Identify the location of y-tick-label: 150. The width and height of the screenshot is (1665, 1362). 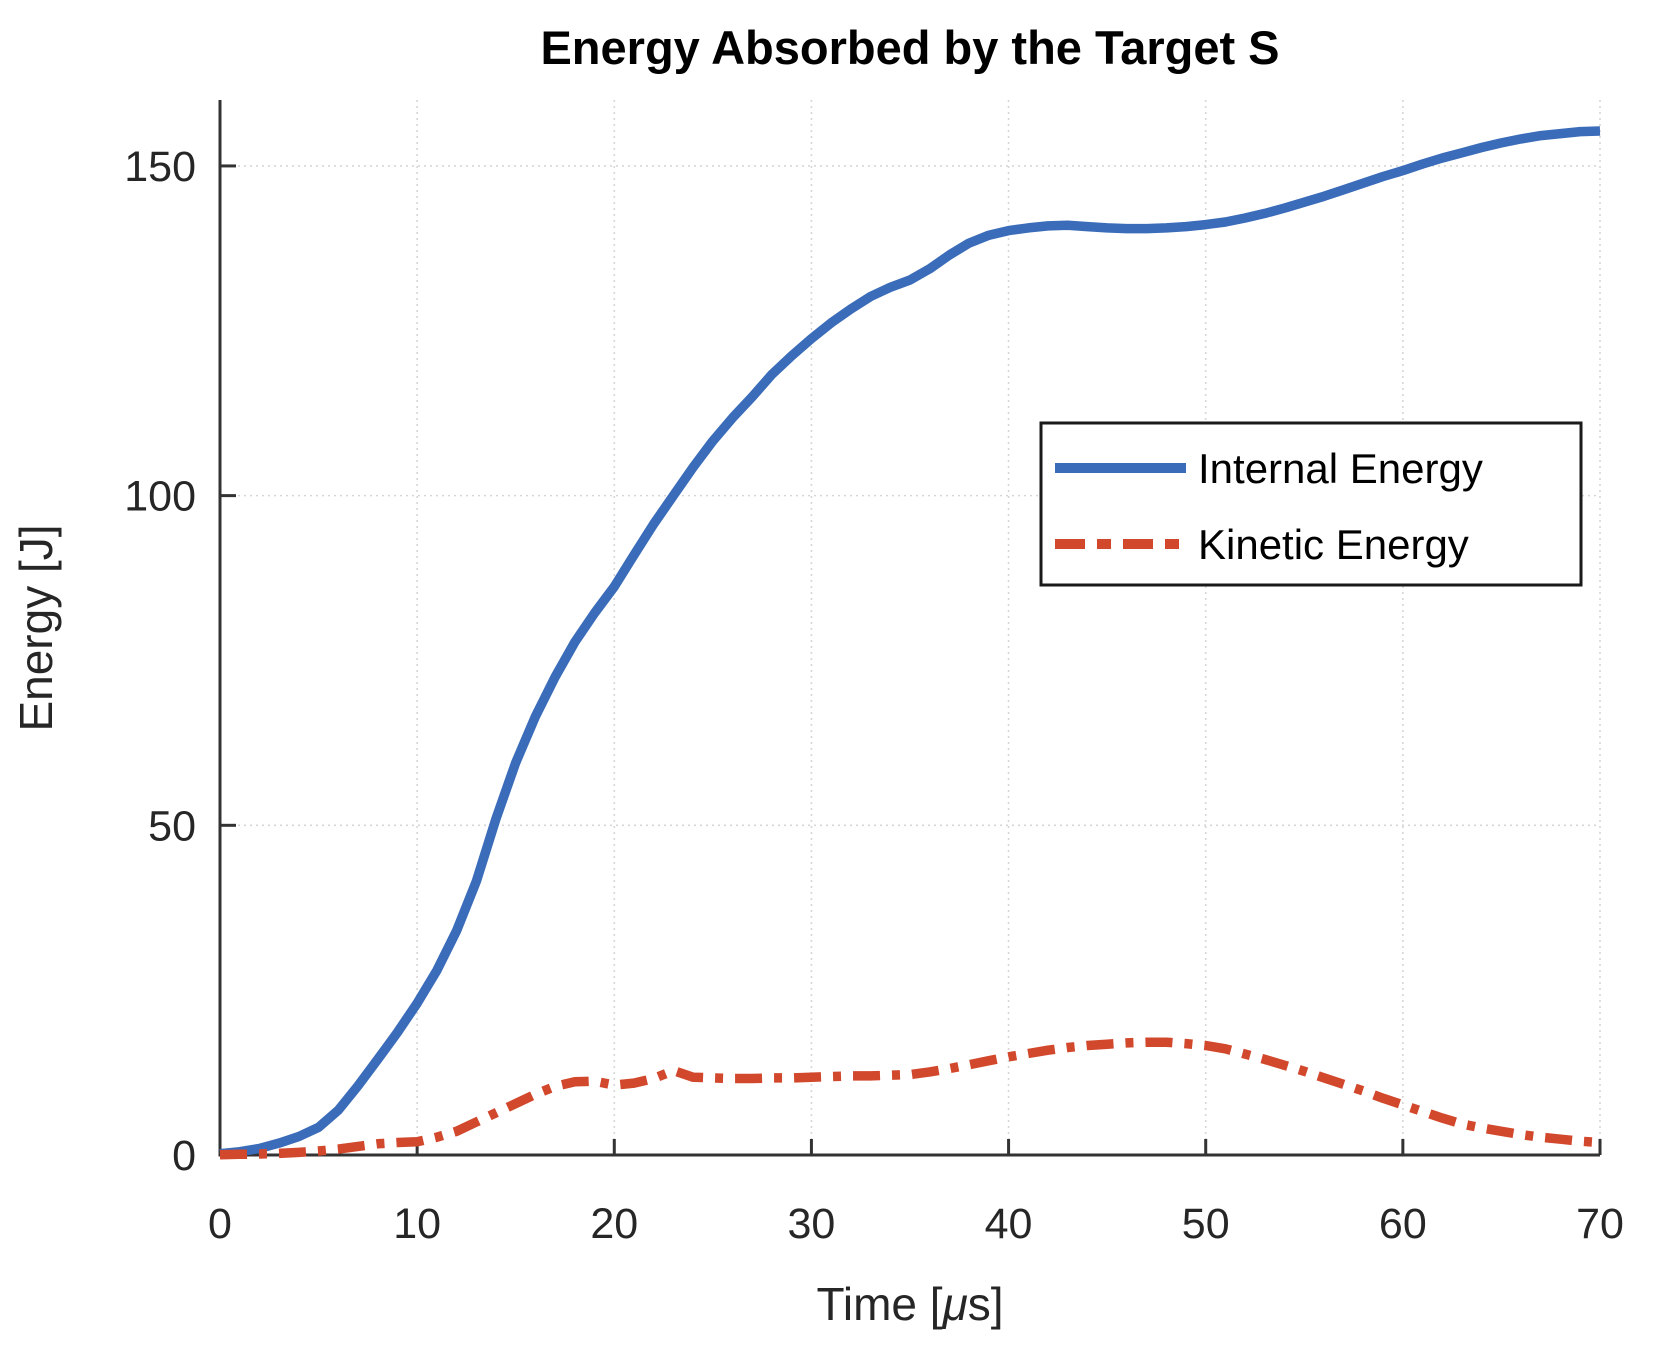
(160, 167).